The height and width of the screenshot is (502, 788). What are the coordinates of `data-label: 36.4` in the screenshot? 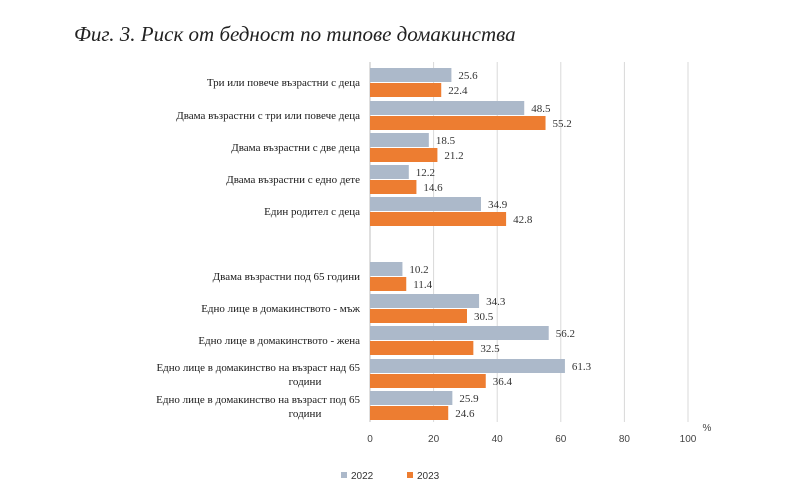 It's located at (503, 382).